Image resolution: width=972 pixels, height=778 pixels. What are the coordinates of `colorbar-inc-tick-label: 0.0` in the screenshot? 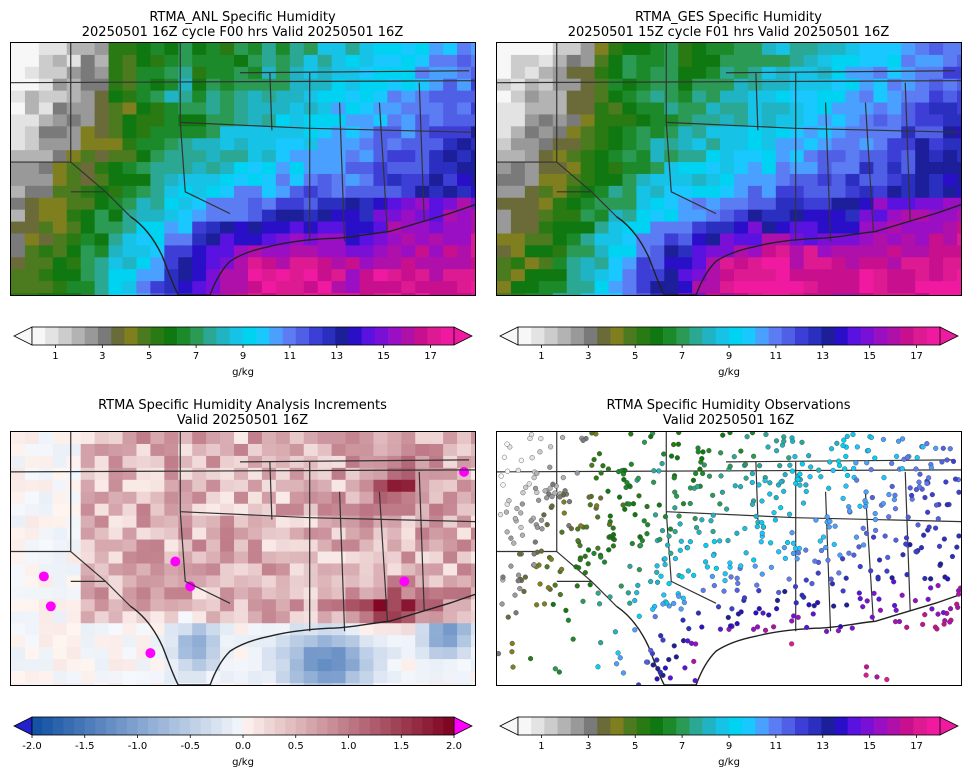 It's located at (243, 746).